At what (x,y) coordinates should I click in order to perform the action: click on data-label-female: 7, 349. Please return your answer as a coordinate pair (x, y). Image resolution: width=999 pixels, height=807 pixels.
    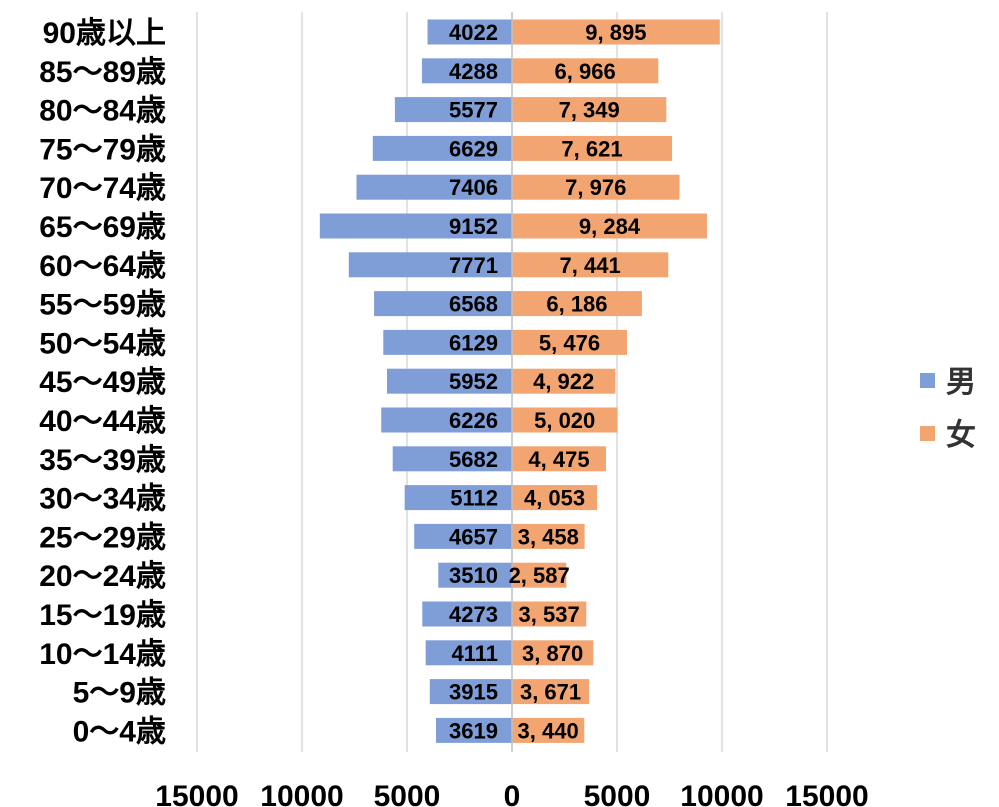
    Looking at the image, I should click on (589, 110).